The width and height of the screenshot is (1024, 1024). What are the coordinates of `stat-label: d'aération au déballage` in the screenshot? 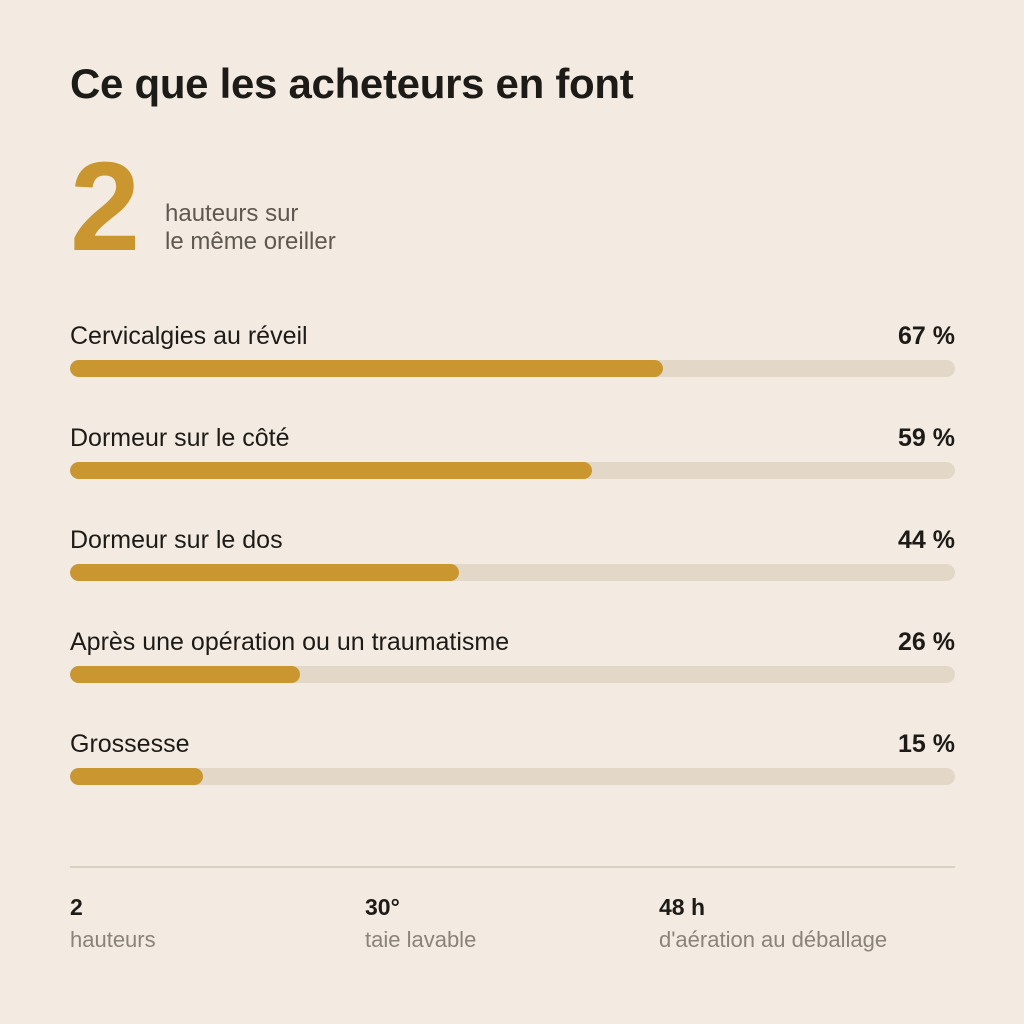 It's located at (773, 939).